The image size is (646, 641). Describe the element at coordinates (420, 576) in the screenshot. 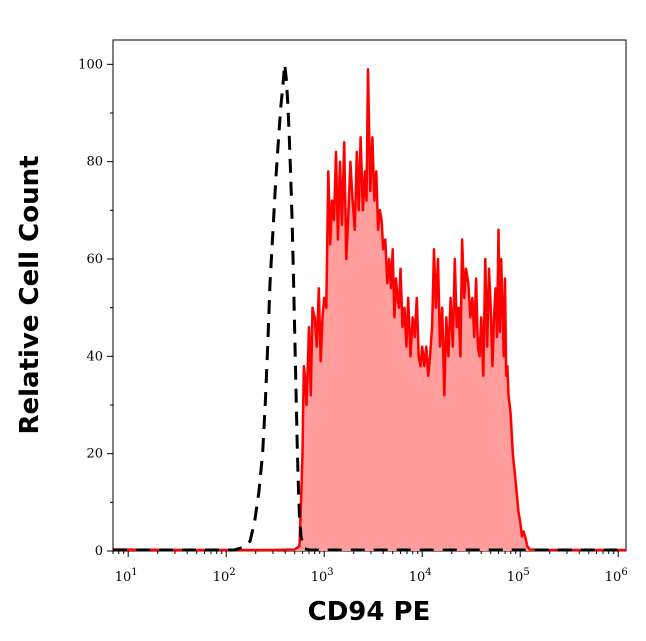

I see `x-tick-label: 10⁴` at that location.